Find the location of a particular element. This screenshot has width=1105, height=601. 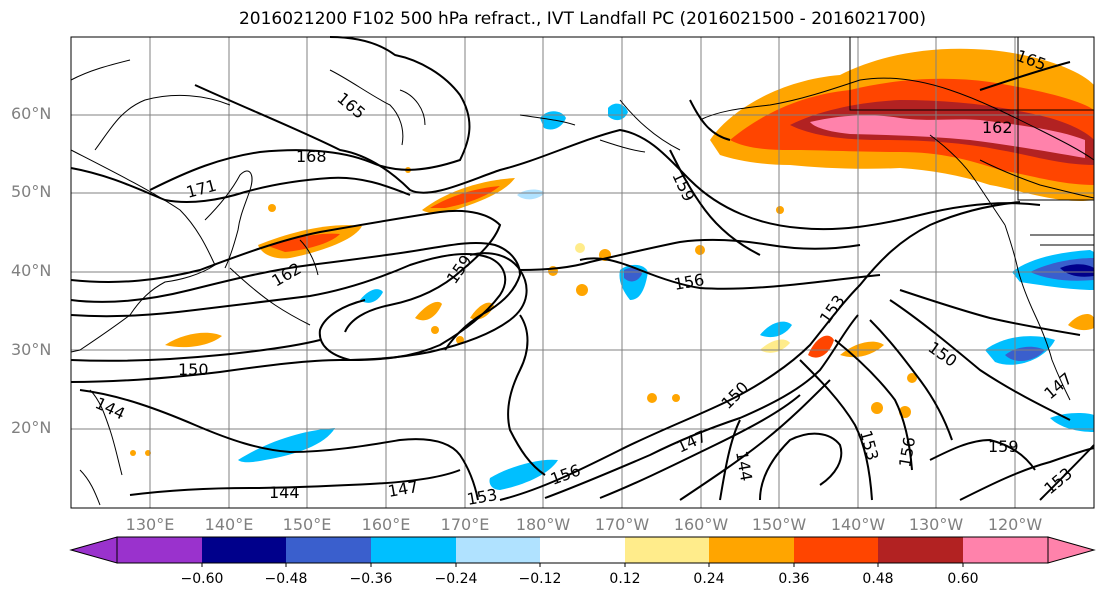

lon-label: 160°E is located at coordinates (386, 524).